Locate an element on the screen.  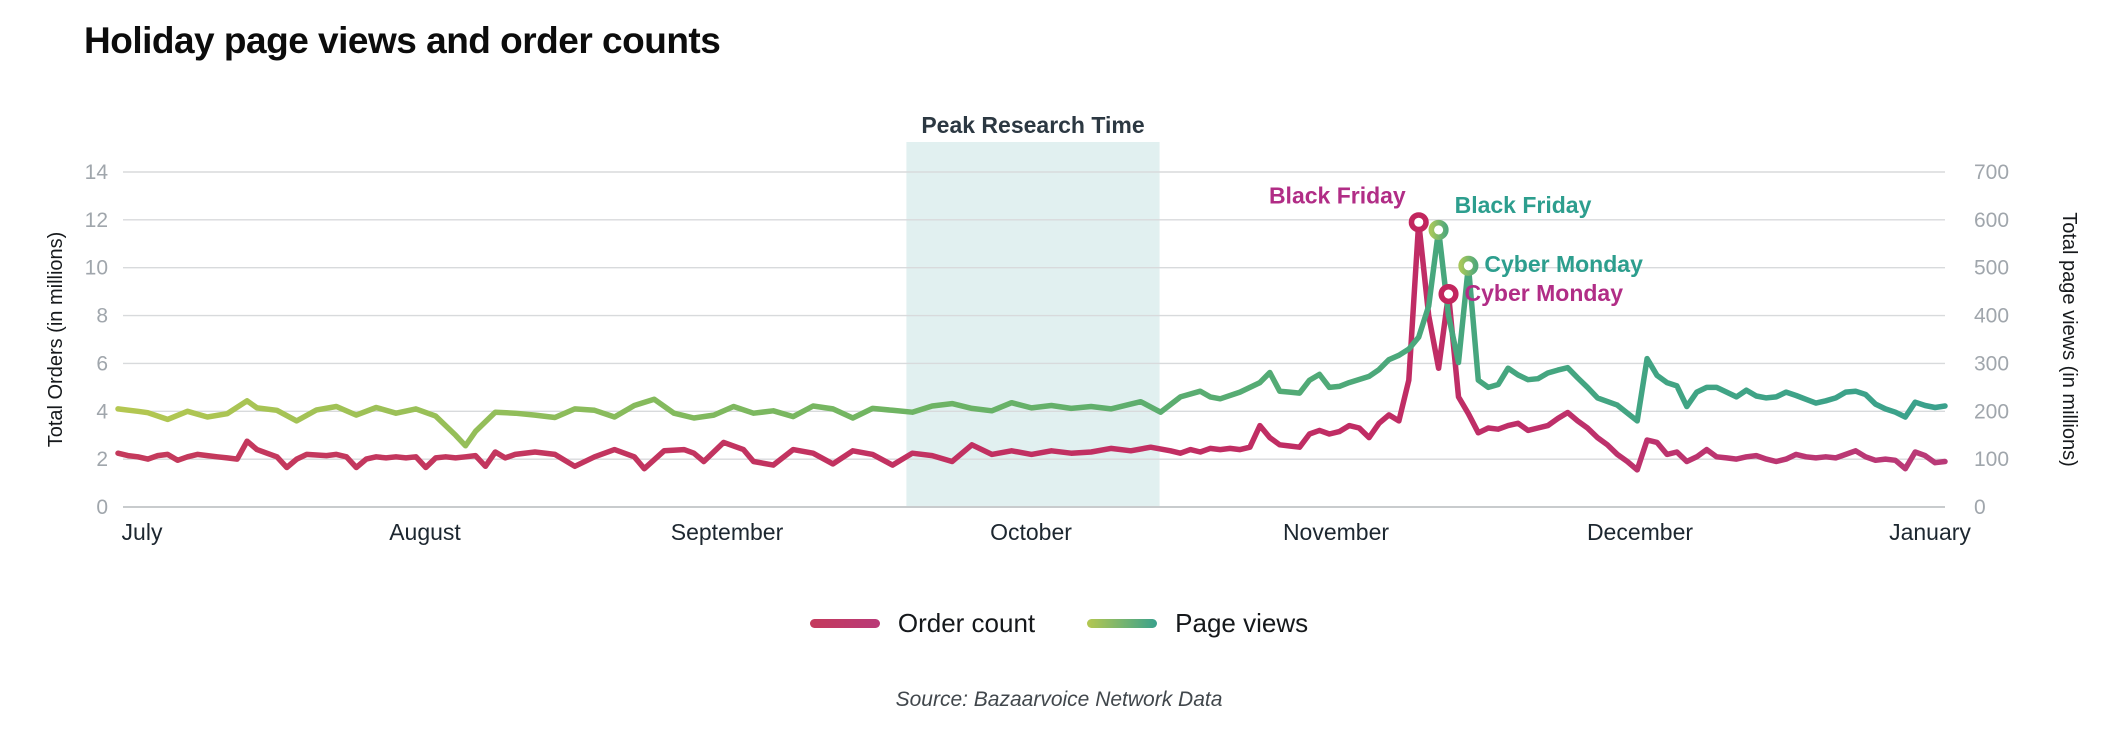
right-axis-tick: 200 is located at coordinates (1991, 411).